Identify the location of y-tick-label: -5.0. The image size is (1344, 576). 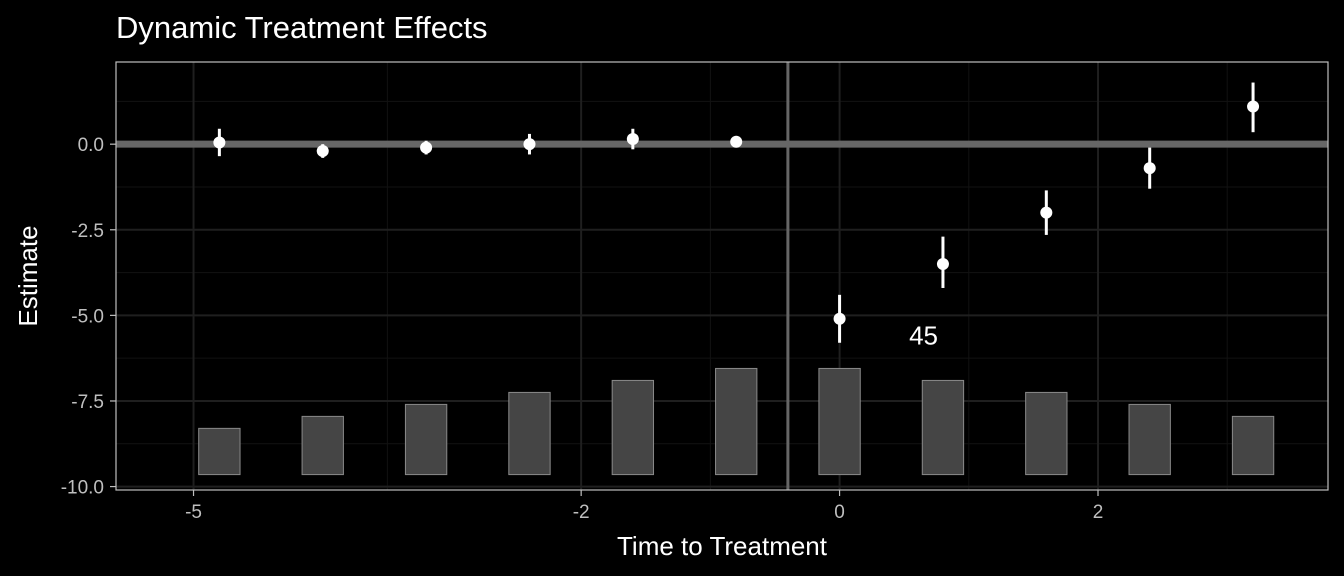
(87, 316).